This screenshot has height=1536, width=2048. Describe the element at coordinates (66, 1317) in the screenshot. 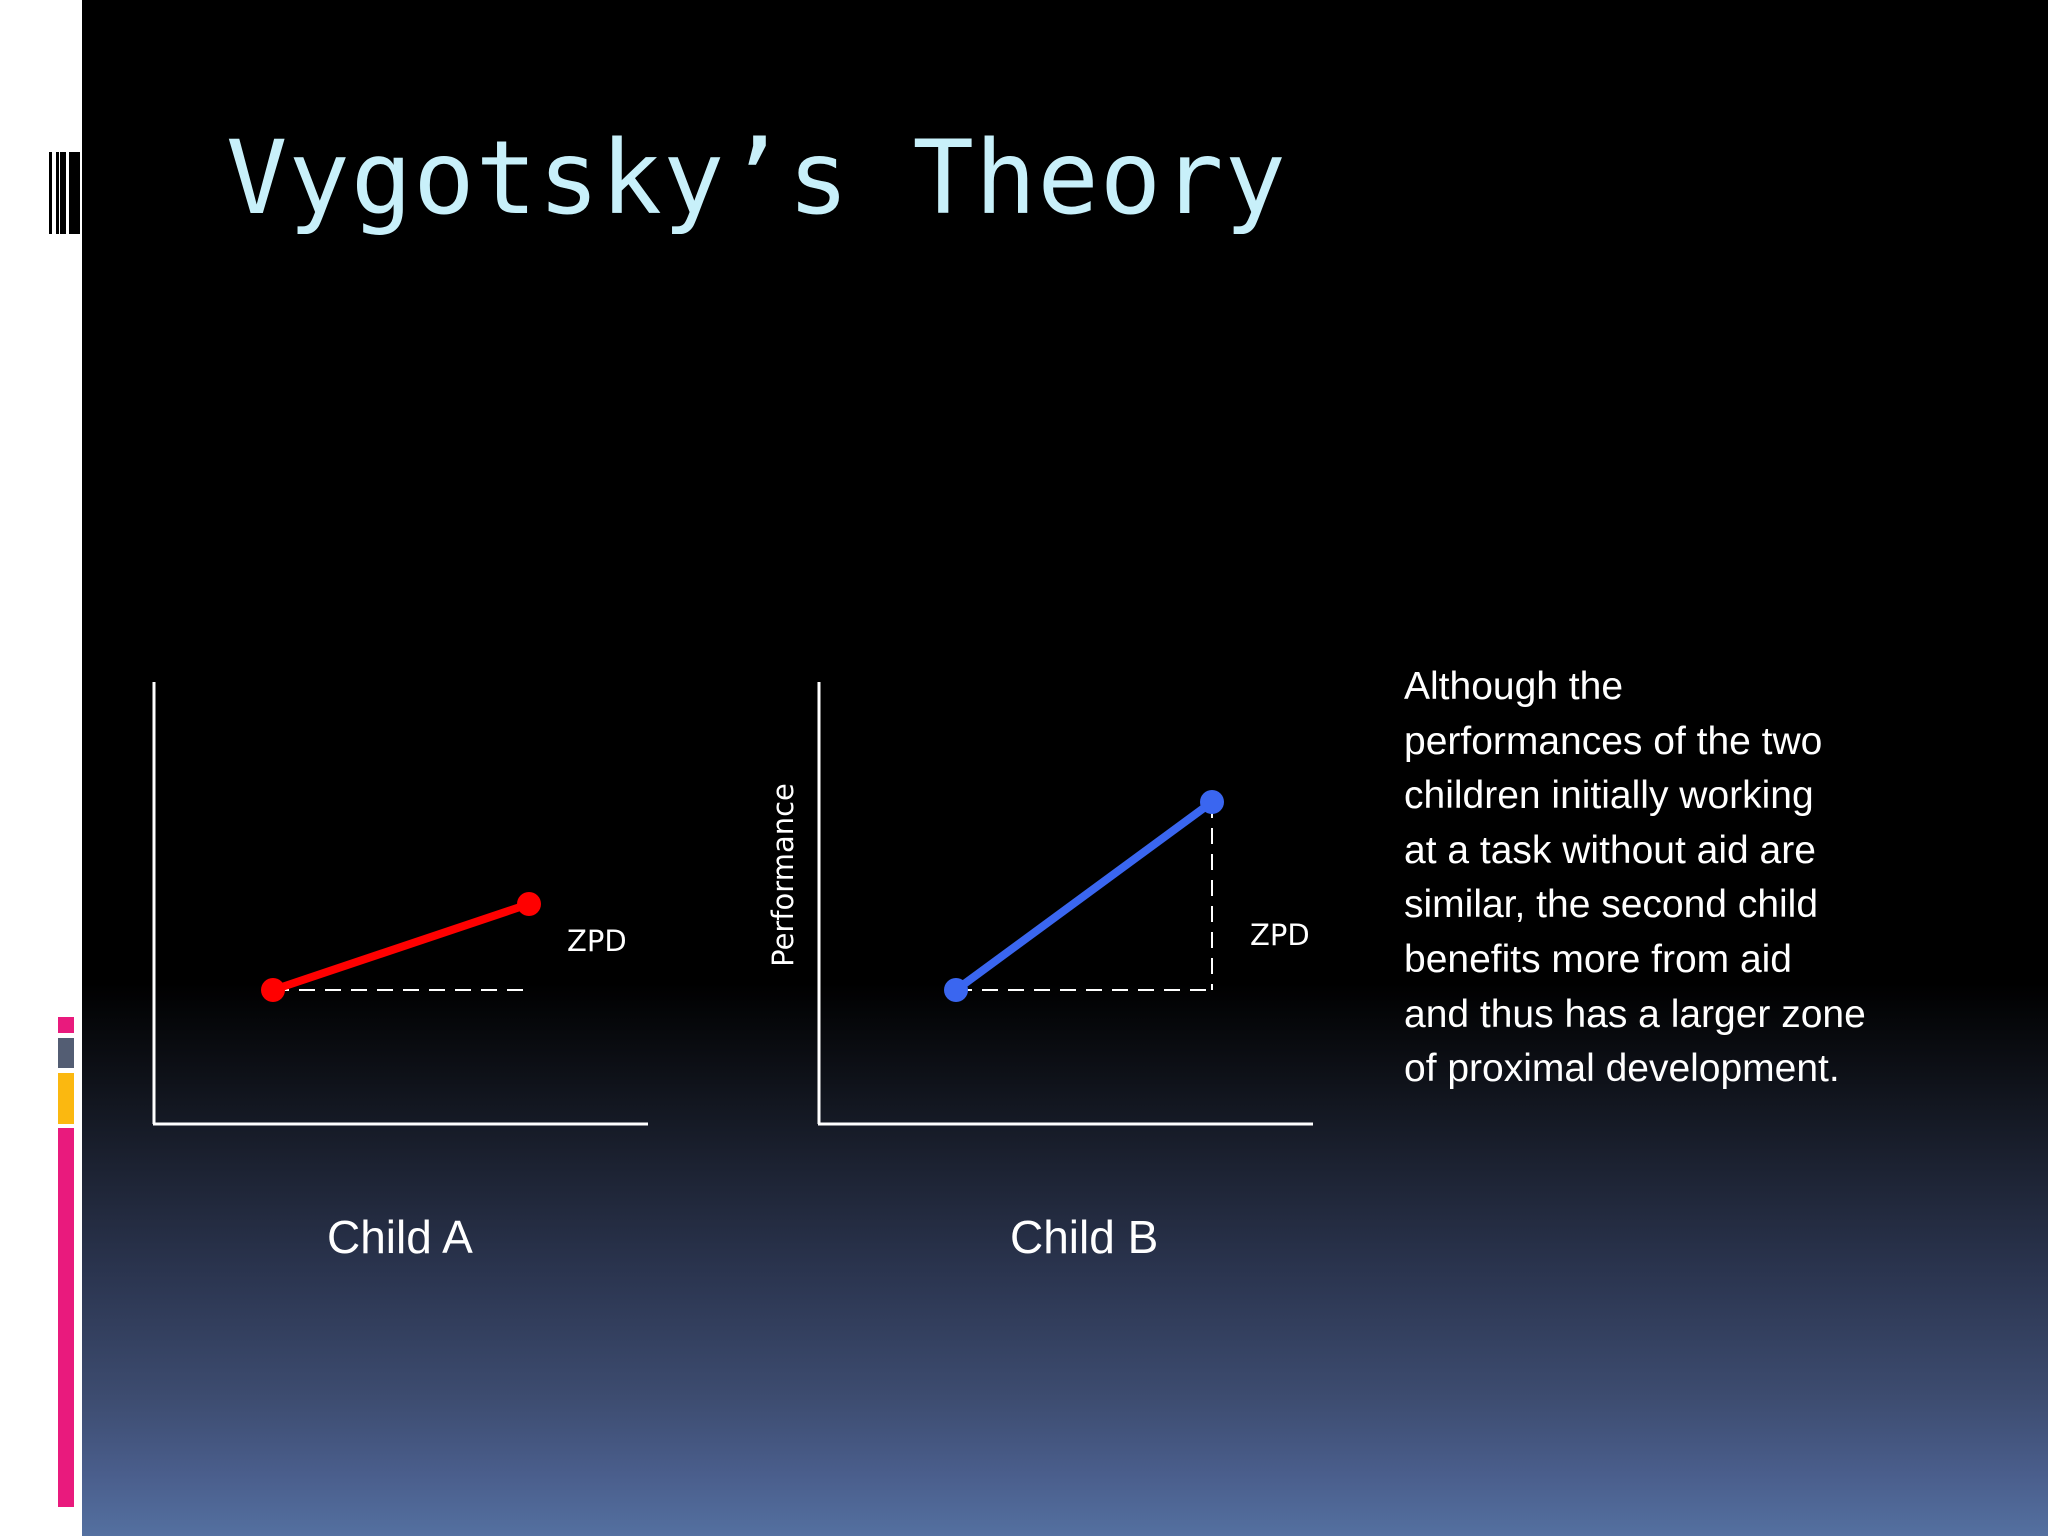

I see `accent-stripe-pink-long` at that location.